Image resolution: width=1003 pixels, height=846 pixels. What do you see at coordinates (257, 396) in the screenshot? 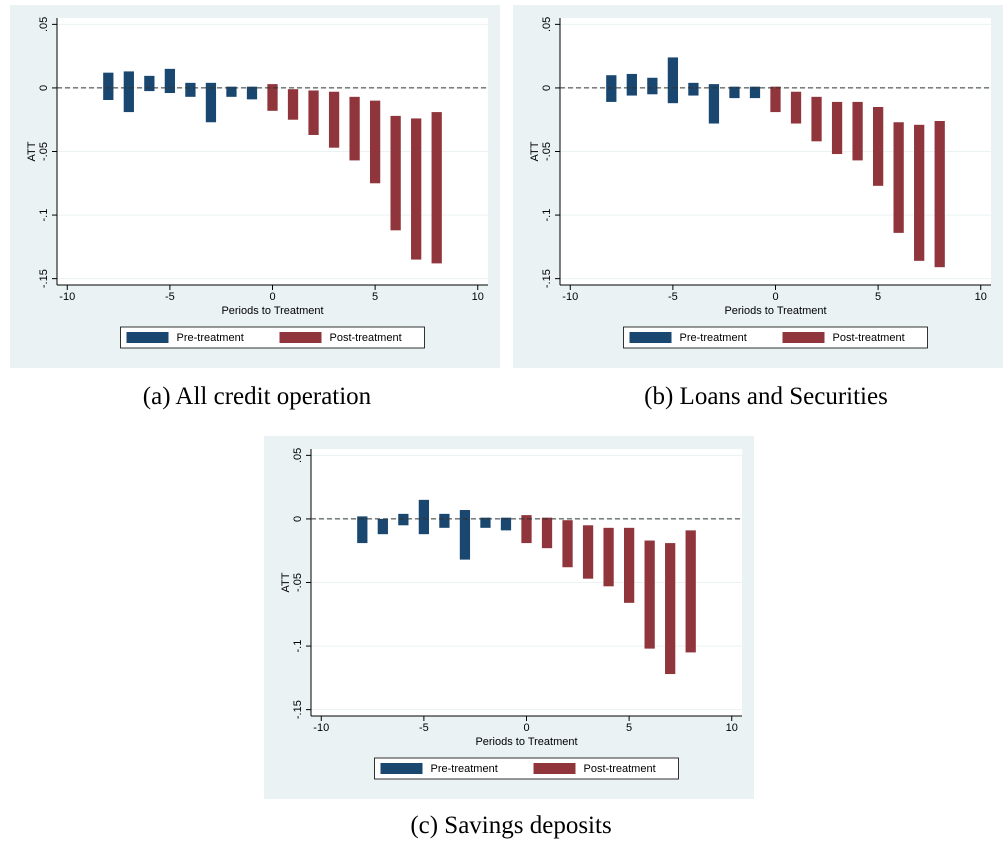
I see `caption: (a) All credit operation` at bounding box center [257, 396].